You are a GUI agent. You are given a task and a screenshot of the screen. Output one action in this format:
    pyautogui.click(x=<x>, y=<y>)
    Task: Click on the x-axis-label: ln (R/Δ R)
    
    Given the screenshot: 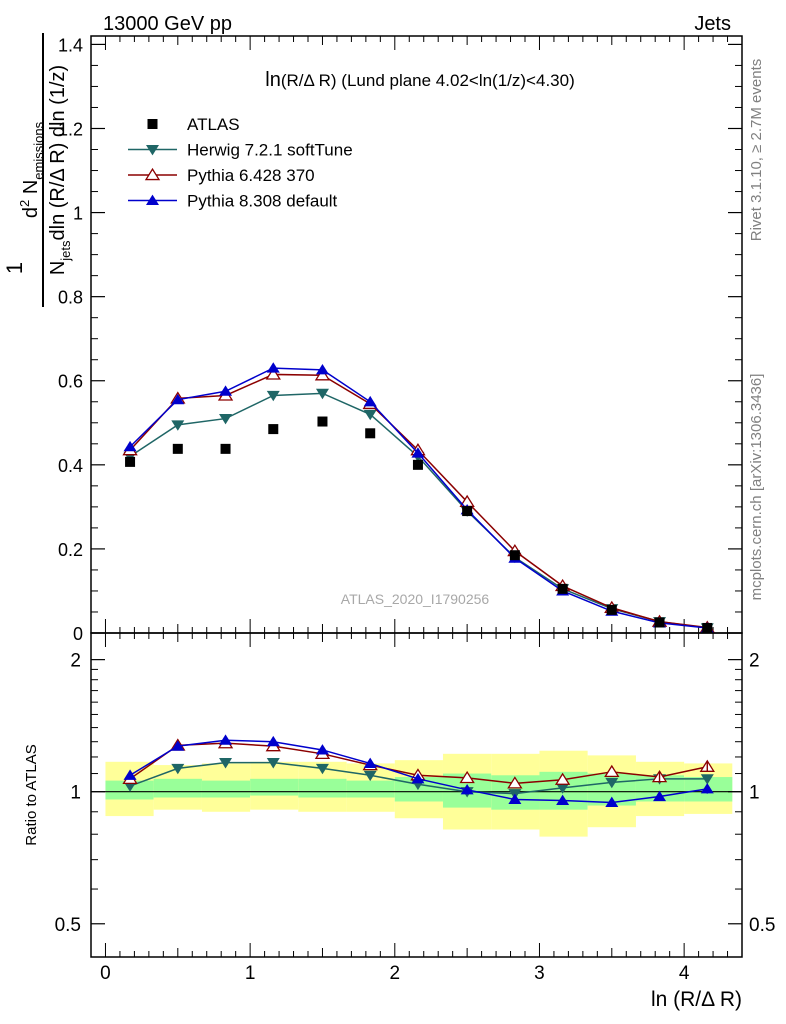 What is the action you would take?
    pyautogui.click(x=696, y=999)
    